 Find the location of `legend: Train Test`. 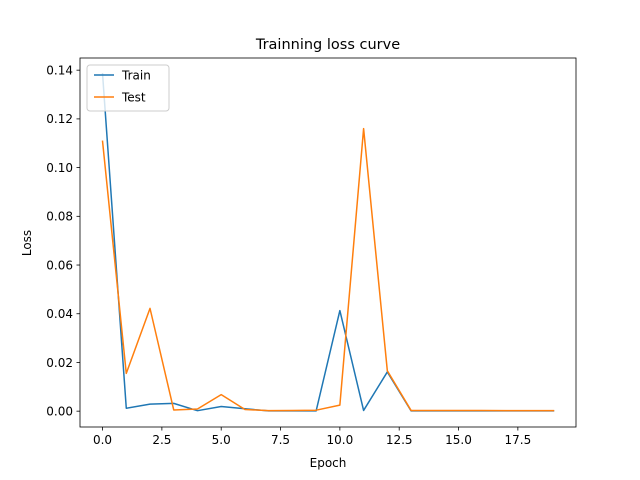

legend: Train Test is located at coordinates (128, 88).